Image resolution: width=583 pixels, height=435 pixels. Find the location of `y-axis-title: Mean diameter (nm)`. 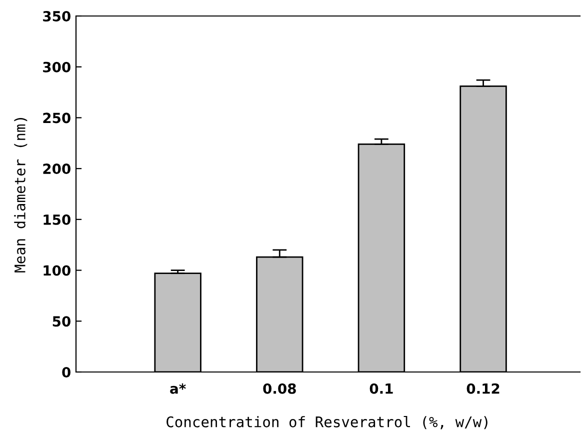

y-axis-title: Mean diameter (nm) is located at coordinates (21, 195).